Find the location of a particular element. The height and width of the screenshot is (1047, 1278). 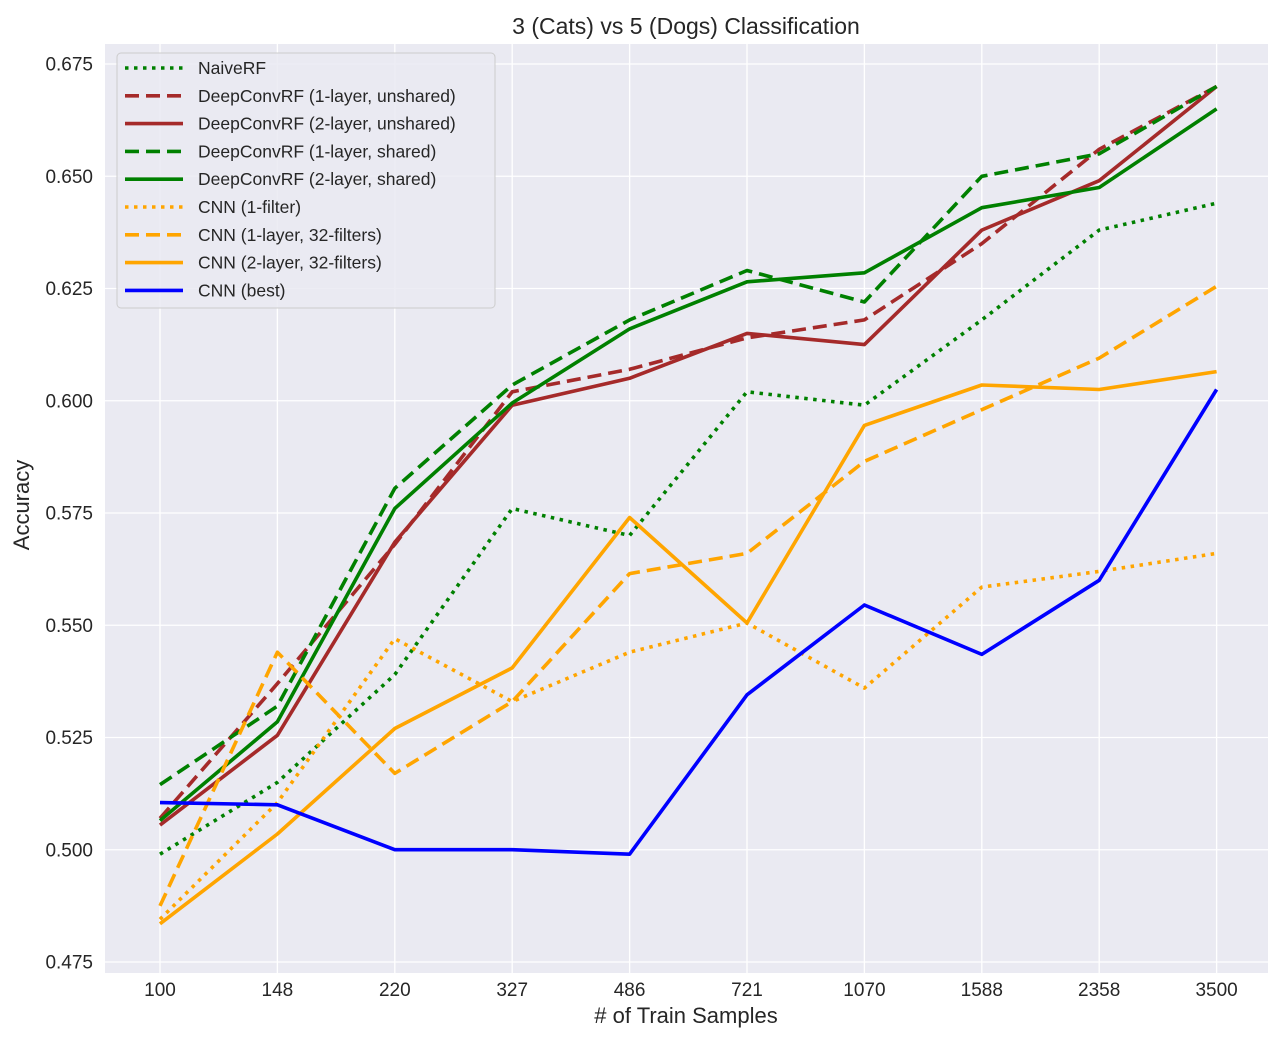

y-tick-label: 0.600 is located at coordinates (69, 401).